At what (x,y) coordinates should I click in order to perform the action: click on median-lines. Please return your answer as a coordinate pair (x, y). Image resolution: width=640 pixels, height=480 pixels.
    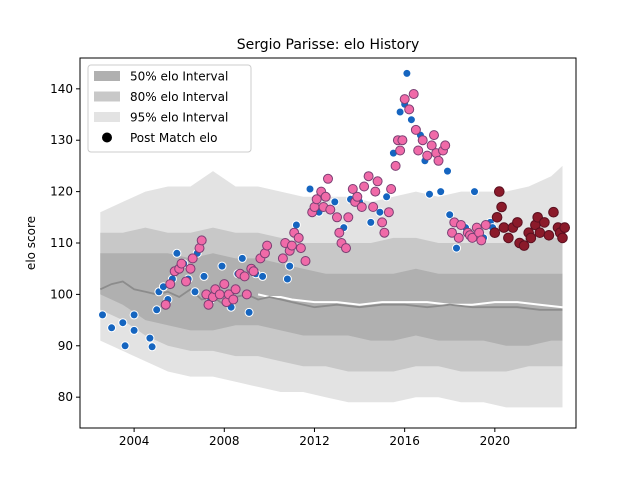
    Looking at the image, I should click on (331, 295).